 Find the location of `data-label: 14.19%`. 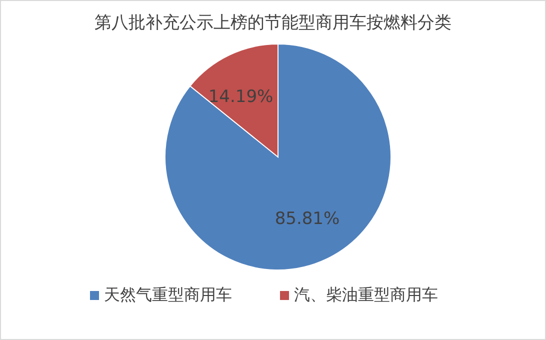

data-label: 14.19% is located at coordinates (241, 96).